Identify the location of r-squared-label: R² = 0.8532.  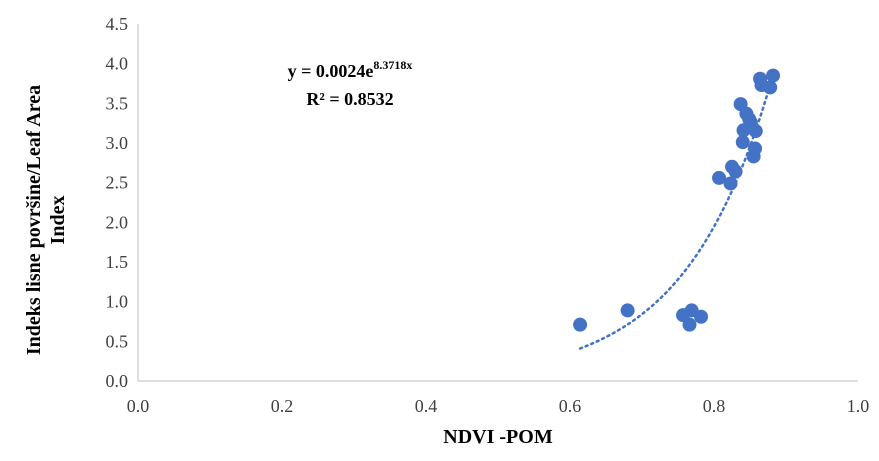
(349, 99).